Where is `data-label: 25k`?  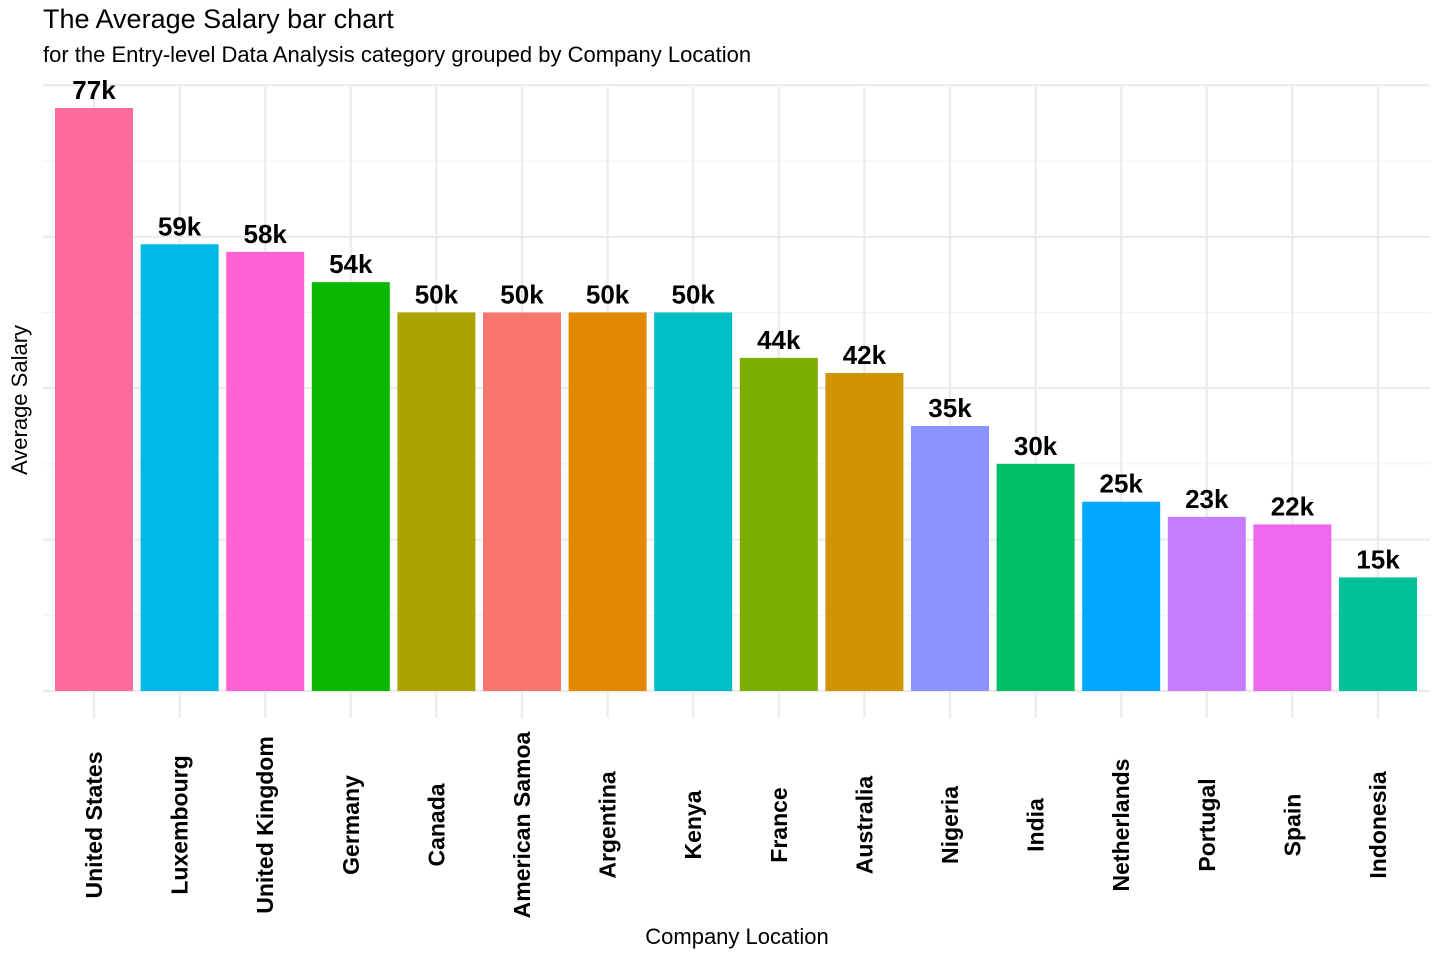
data-label: 25k is located at coordinates (1122, 484).